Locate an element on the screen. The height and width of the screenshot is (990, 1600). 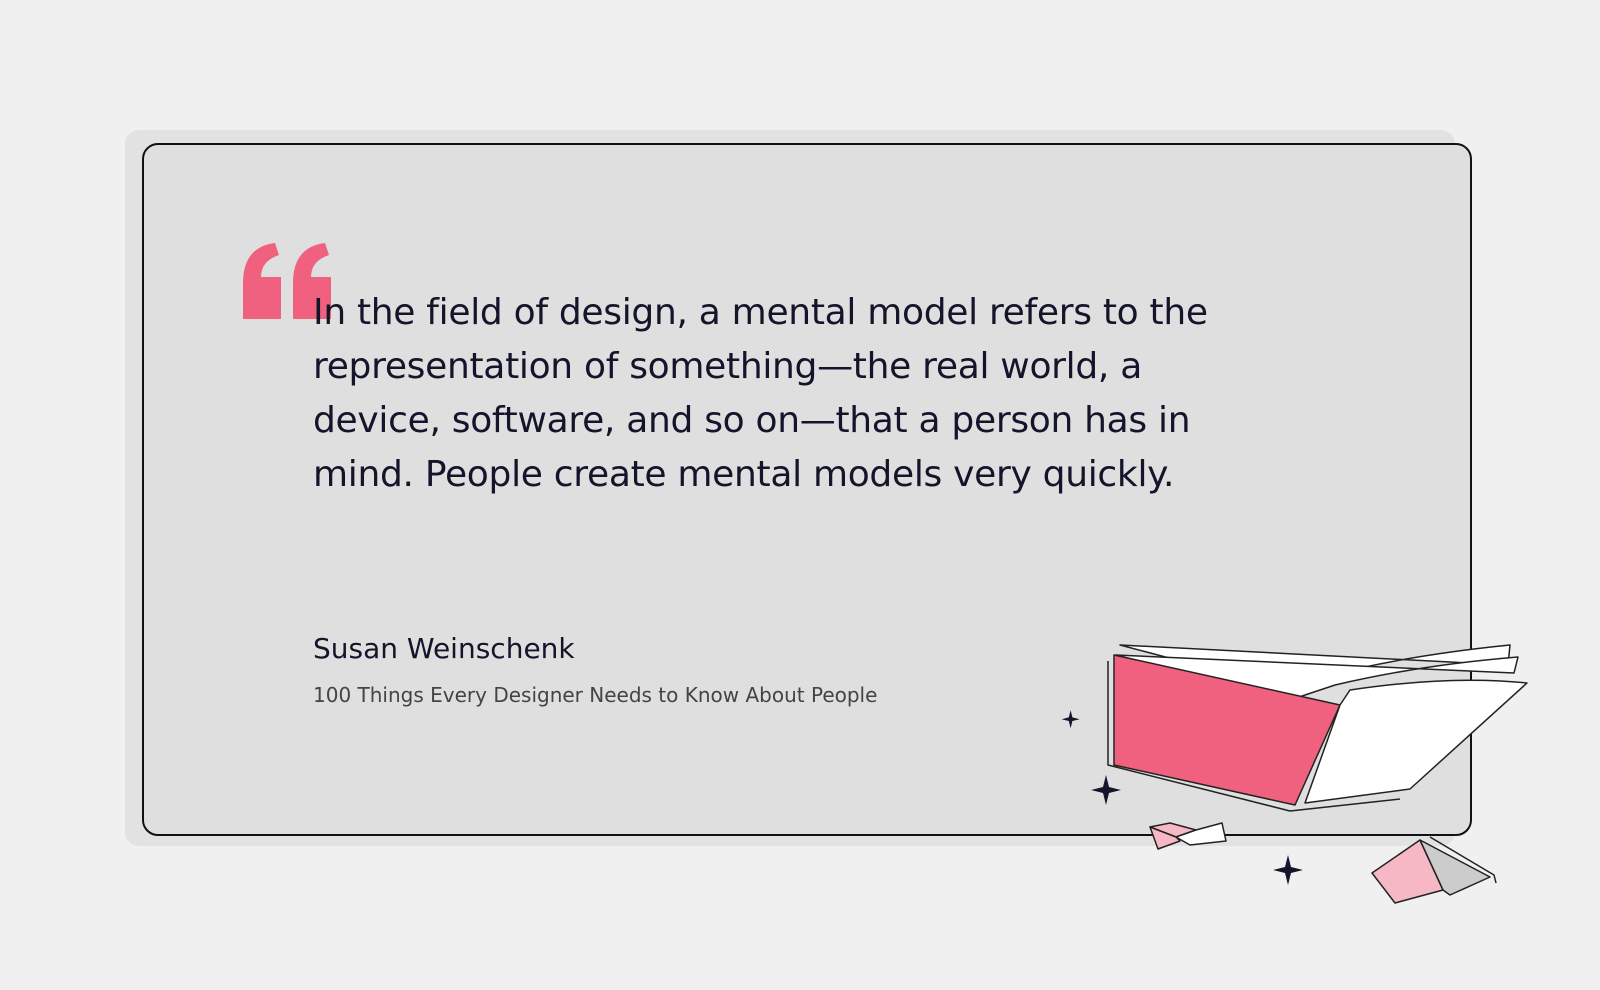
quote-mark is located at coordinates (287, 281).